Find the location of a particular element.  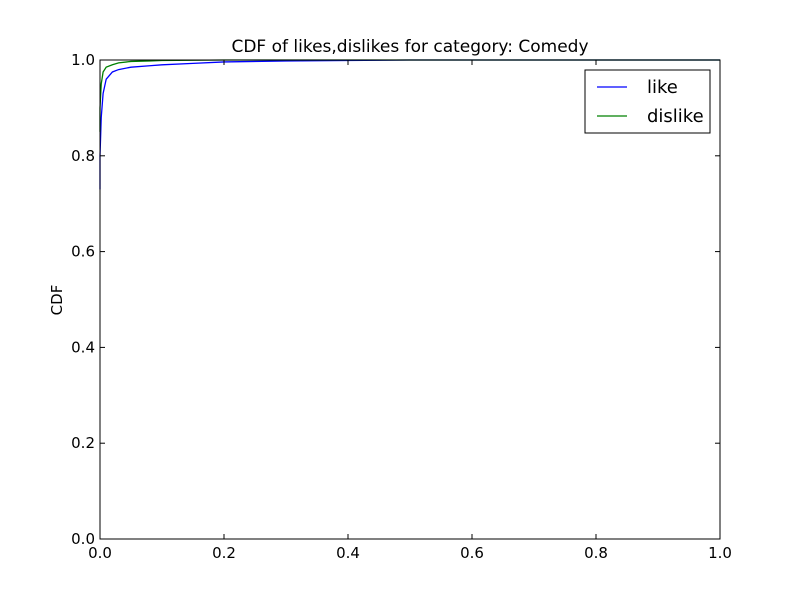

legend-label-dislike: dislike is located at coordinates (675, 116).